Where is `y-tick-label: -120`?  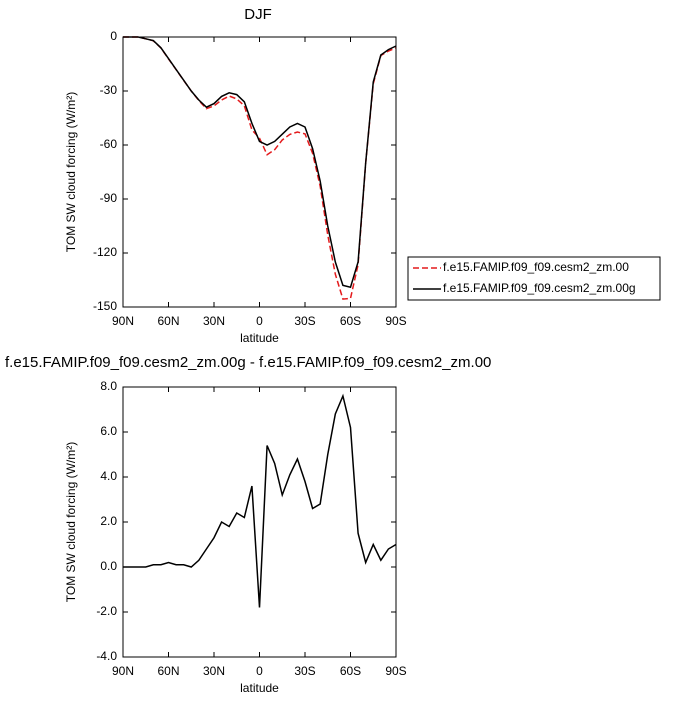
y-tick-label: -120 is located at coordinates (105, 252).